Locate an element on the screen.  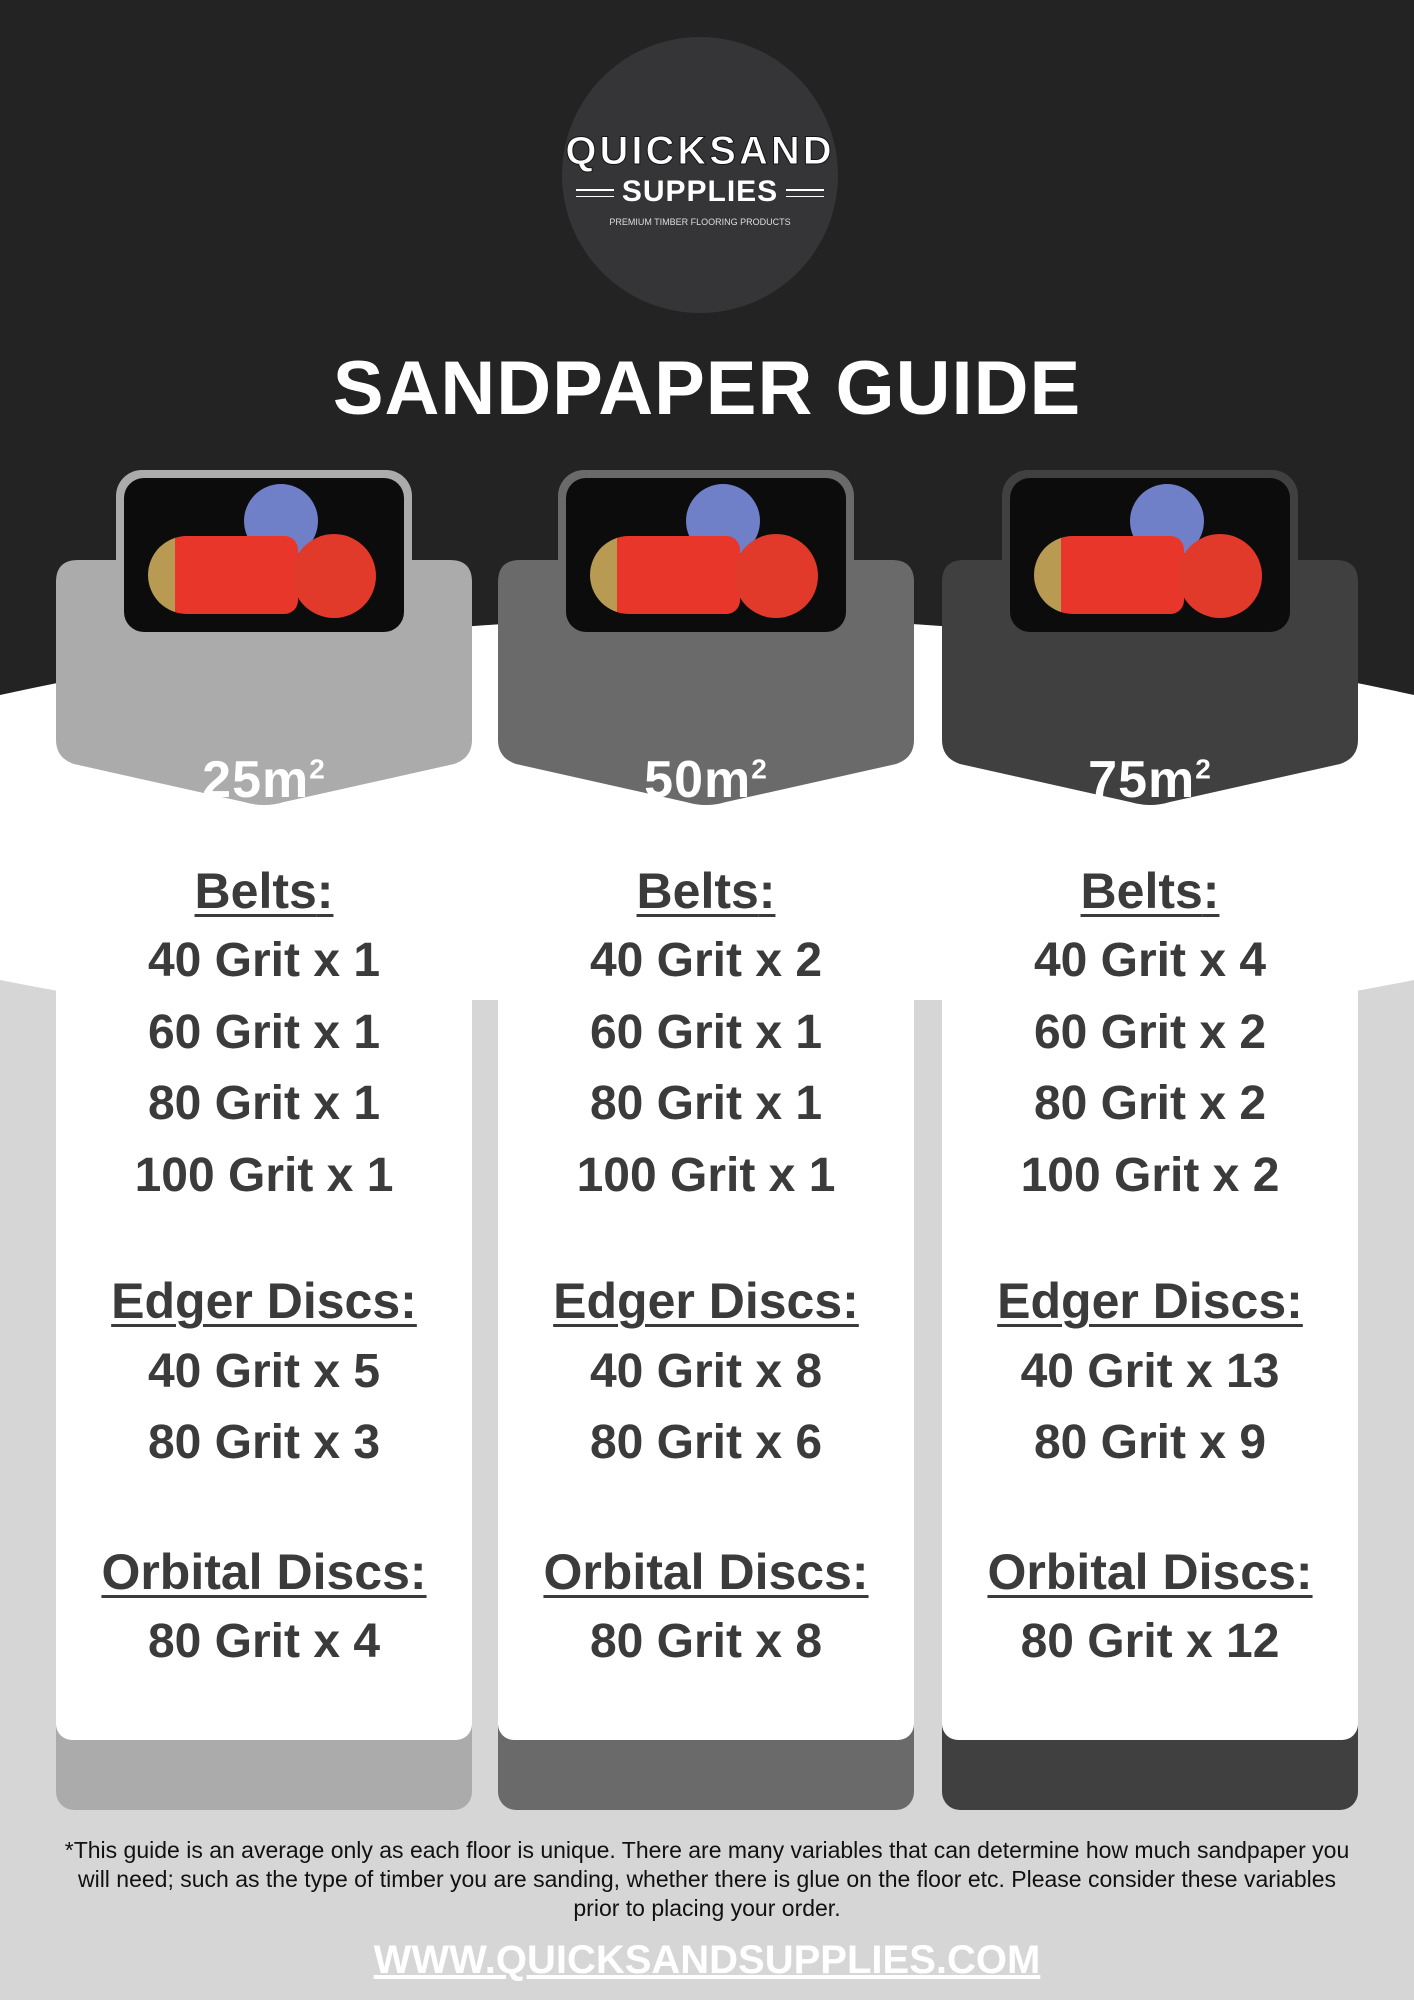
orbital-disc-item: 80 Grit x 4 is located at coordinates (264, 1641).